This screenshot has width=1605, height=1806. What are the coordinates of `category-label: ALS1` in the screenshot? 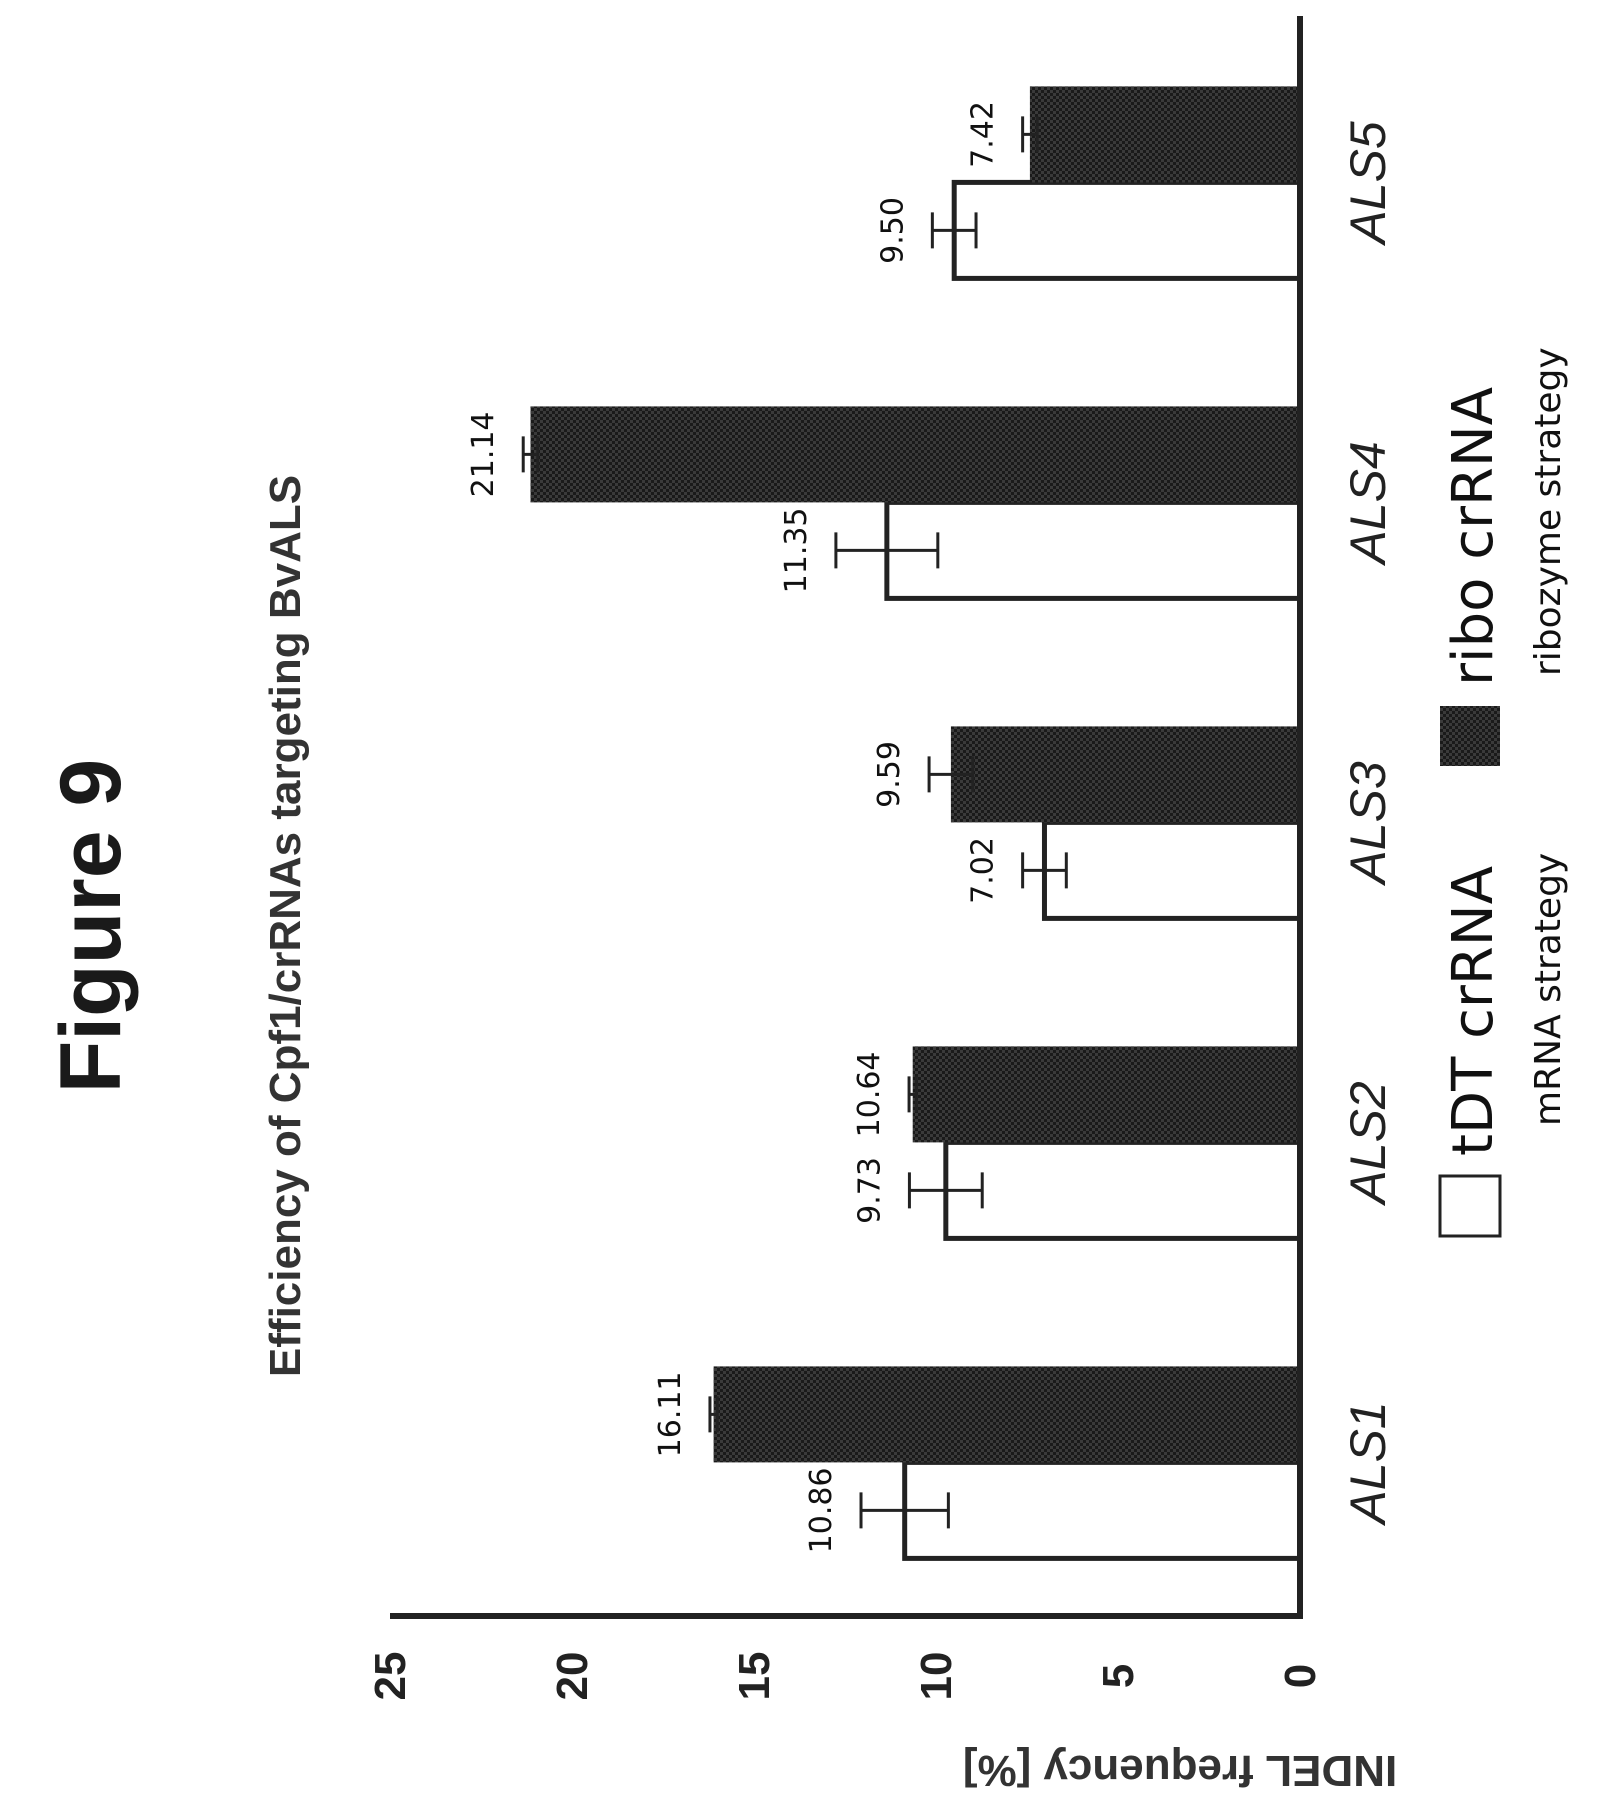 It's located at (1368, 1463).